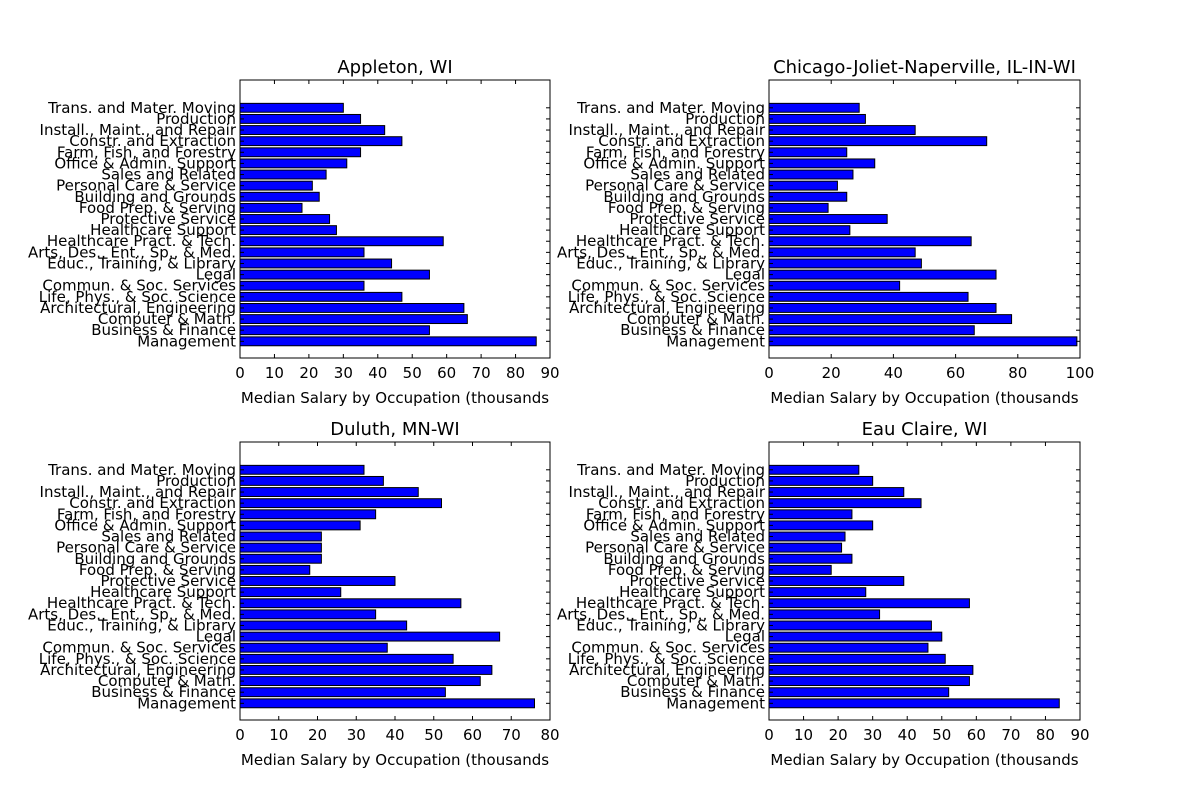 The height and width of the screenshot is (800, 1200). I want to click on category-label: Personal Care & Service, so click(146, 186).